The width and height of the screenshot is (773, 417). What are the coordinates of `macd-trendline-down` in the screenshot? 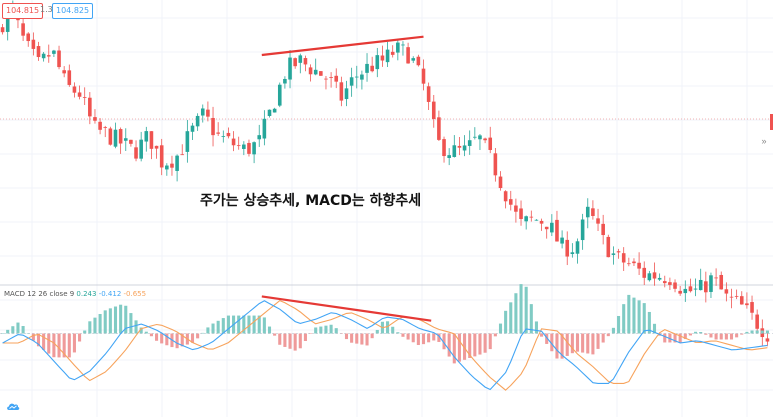 It's located at (346, 308).